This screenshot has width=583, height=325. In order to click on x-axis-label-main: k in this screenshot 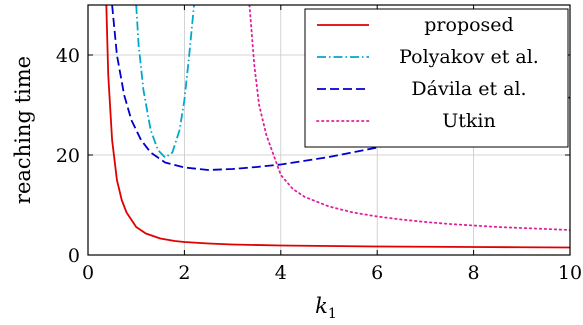, I will do `click(321, 306)`.